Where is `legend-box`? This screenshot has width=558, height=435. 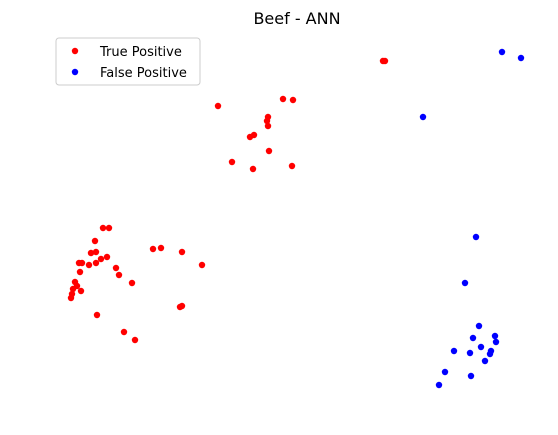 legend-box is located at coordinates (128, 61).